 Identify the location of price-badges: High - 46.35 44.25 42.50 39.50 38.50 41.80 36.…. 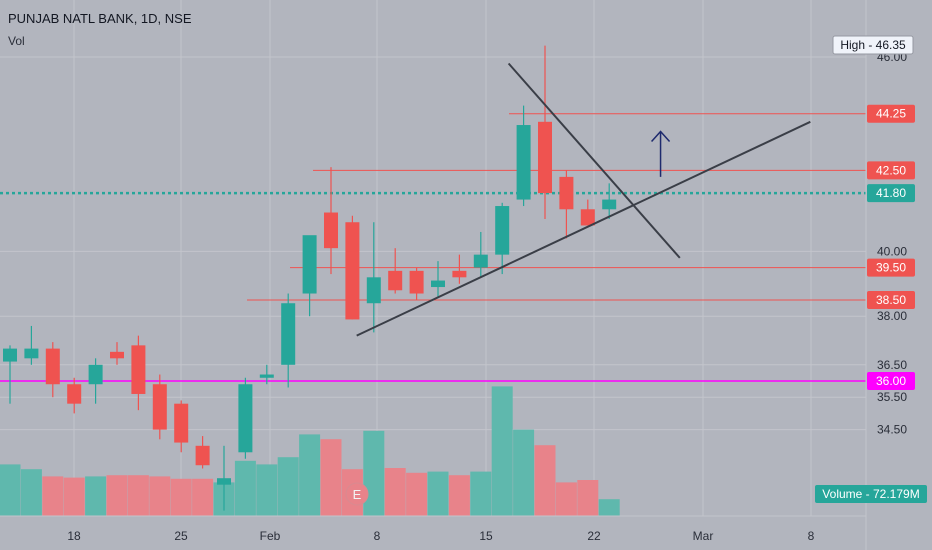
(871, 269).